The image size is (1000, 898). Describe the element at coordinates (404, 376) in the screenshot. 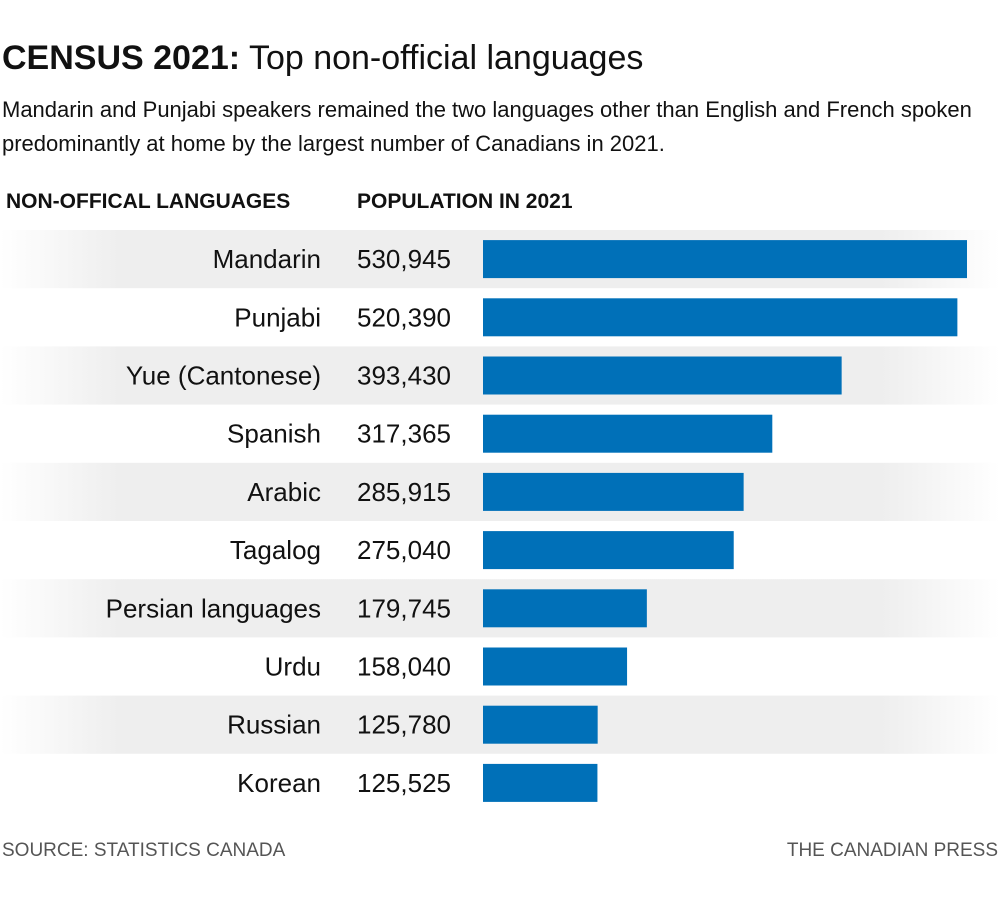

I see `value-label: 393,430` at that location.